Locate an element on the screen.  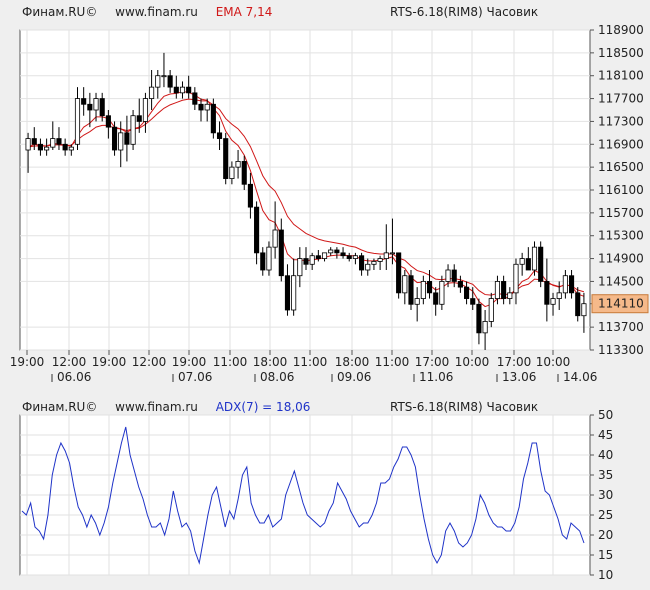
site-link: www.finam.ru is located at coordinates (156, 12).